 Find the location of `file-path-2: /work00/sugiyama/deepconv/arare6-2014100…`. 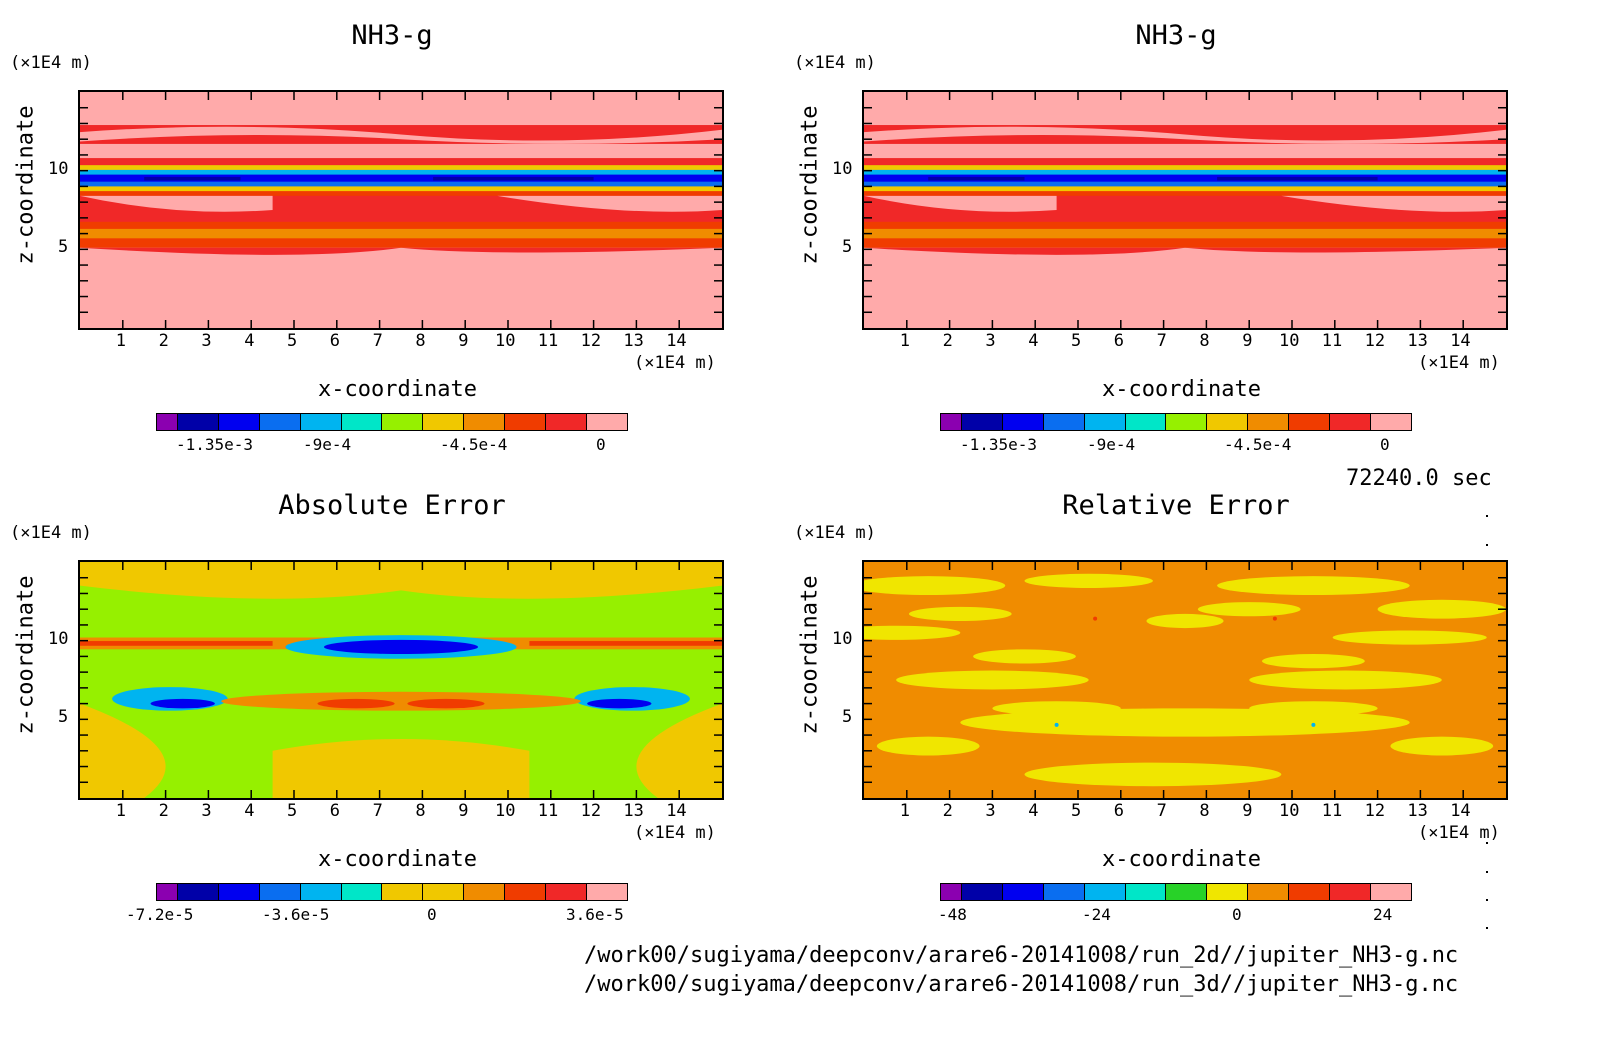

file-path-2: /work00/sugiyama/deepconv/arare6-2014100… is located at coordinates (1021, 984).